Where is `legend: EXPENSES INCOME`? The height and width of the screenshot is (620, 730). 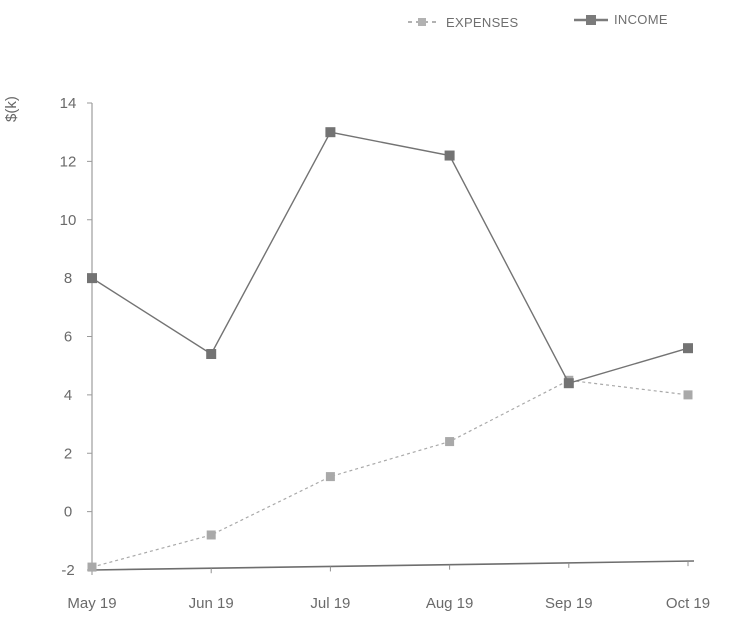
legend: EXPENSES INCOME is located at coordinates (538, 21).